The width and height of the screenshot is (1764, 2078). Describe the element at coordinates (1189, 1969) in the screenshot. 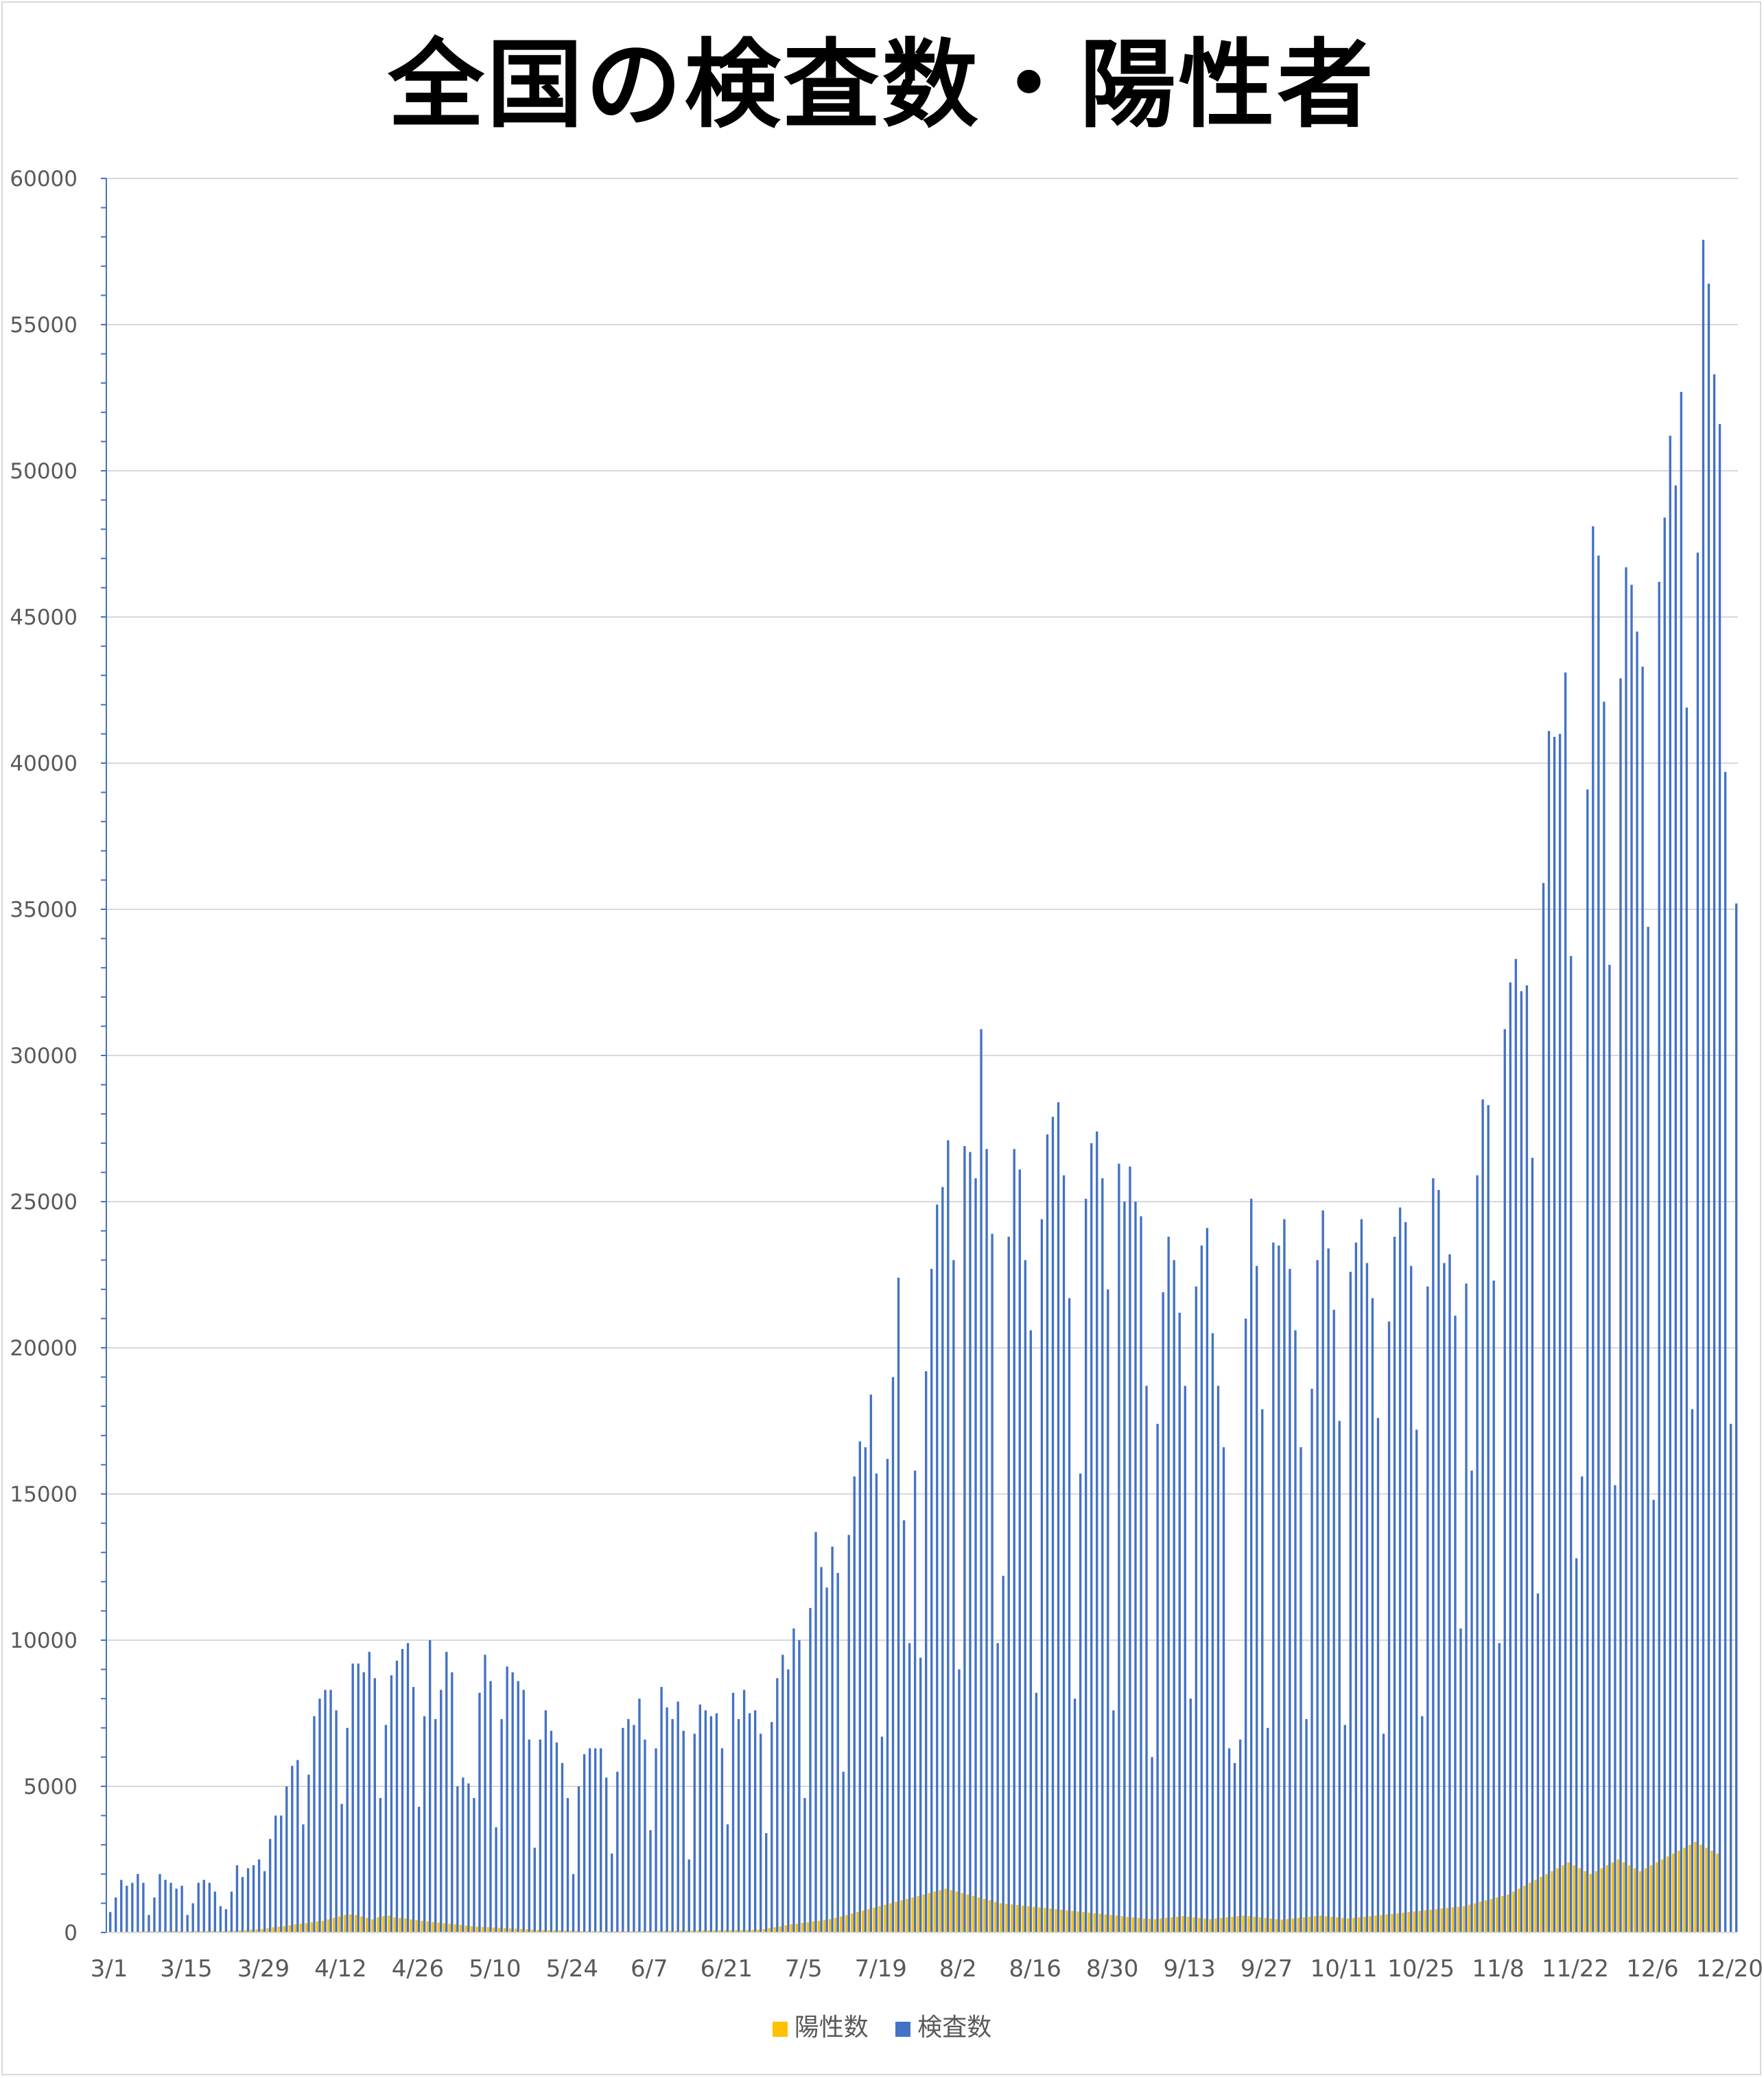

I see `x-tick-label: 9/13` at that location.